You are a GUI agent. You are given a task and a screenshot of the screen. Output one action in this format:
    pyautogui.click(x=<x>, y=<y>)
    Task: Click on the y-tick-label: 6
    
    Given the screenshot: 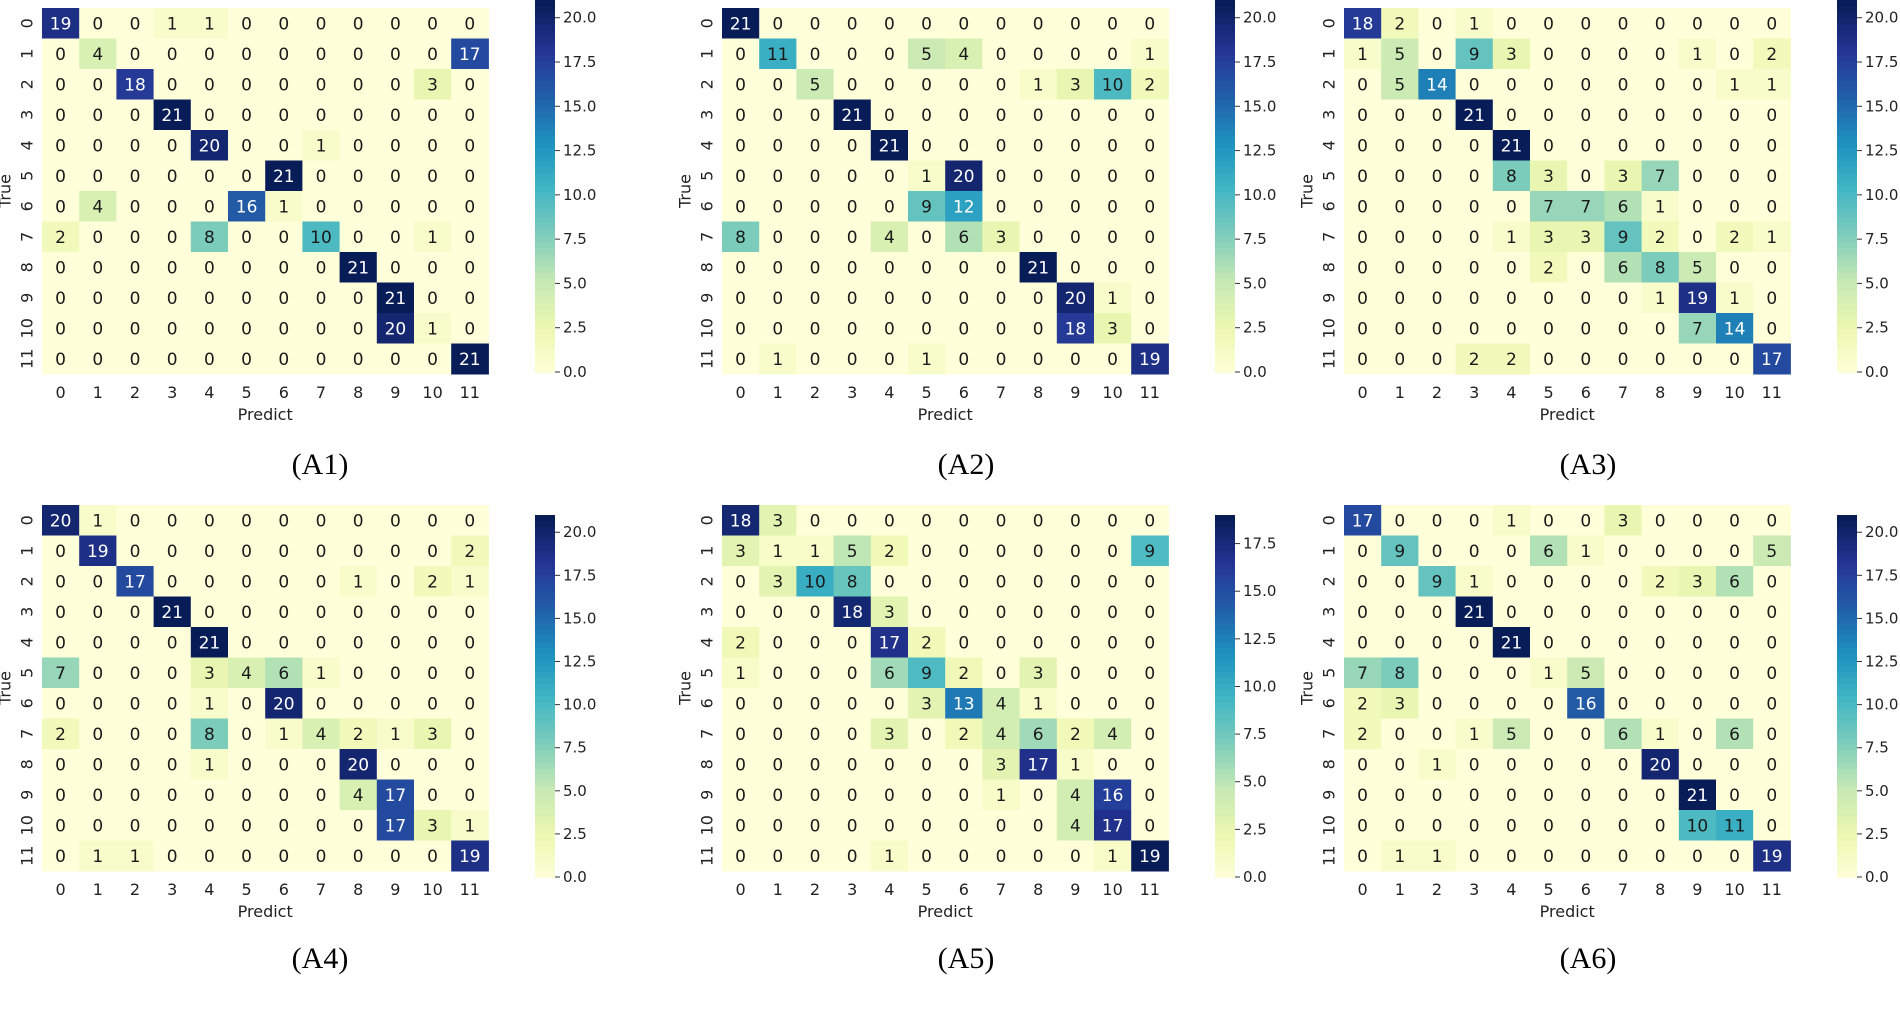 What is the action you would take?
    pyautogui.click(x=27, y=703)
    